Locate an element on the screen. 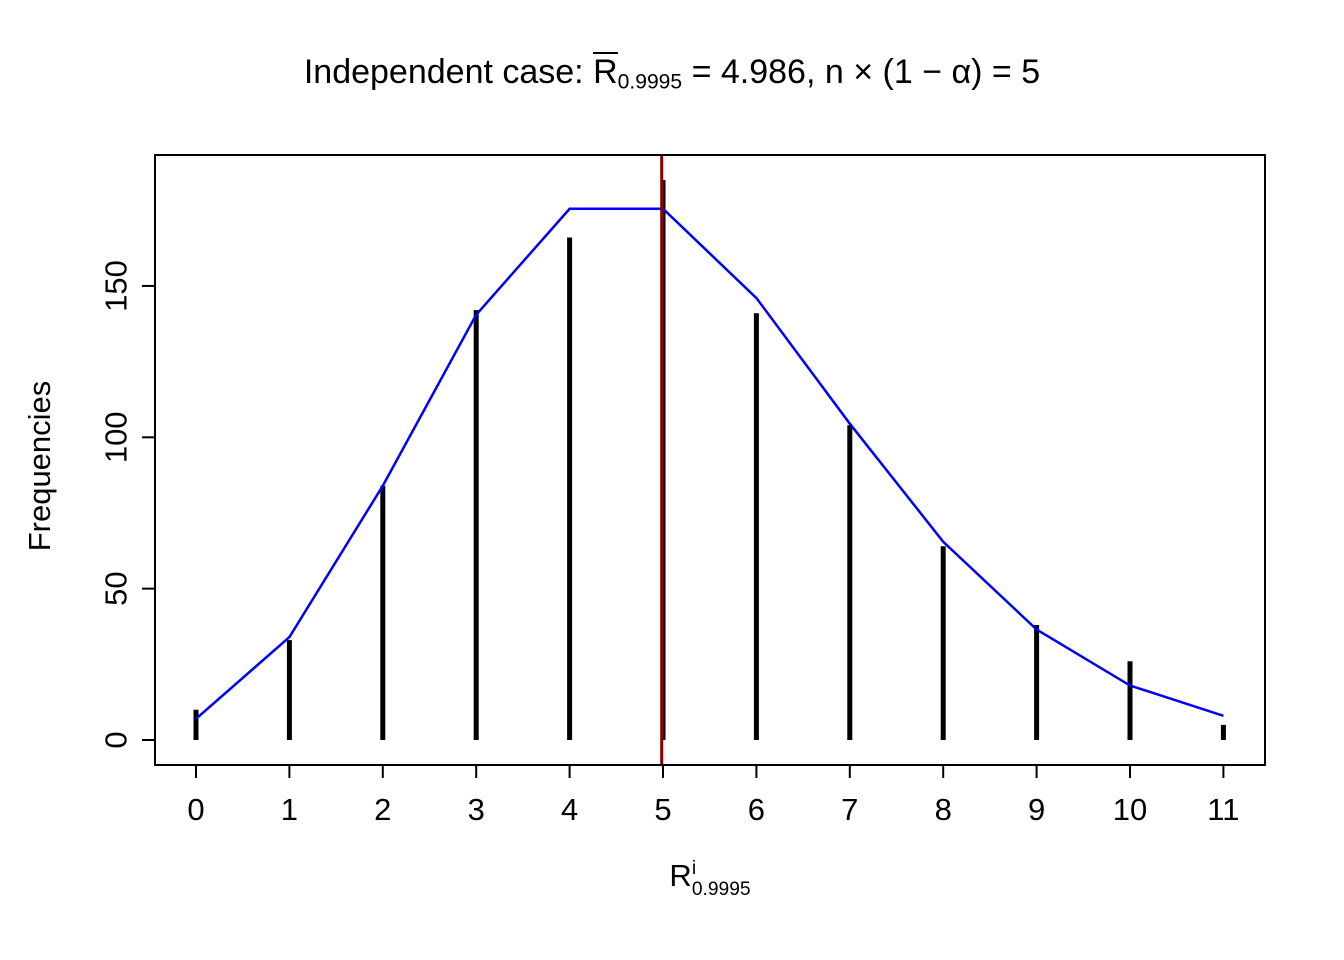  x-tick-label: 2 is located at coordinates (382, 809).